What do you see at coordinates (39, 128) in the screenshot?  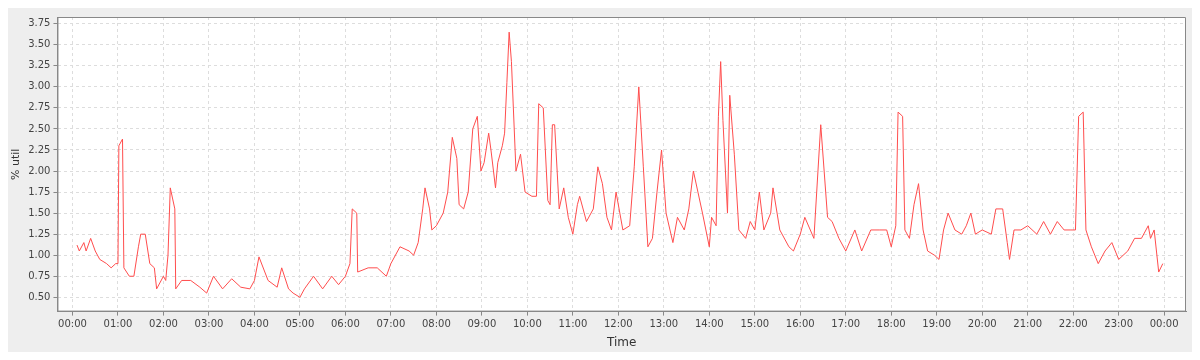 I see `y-tick-label: 2.50` at bounding box center [39, 128].